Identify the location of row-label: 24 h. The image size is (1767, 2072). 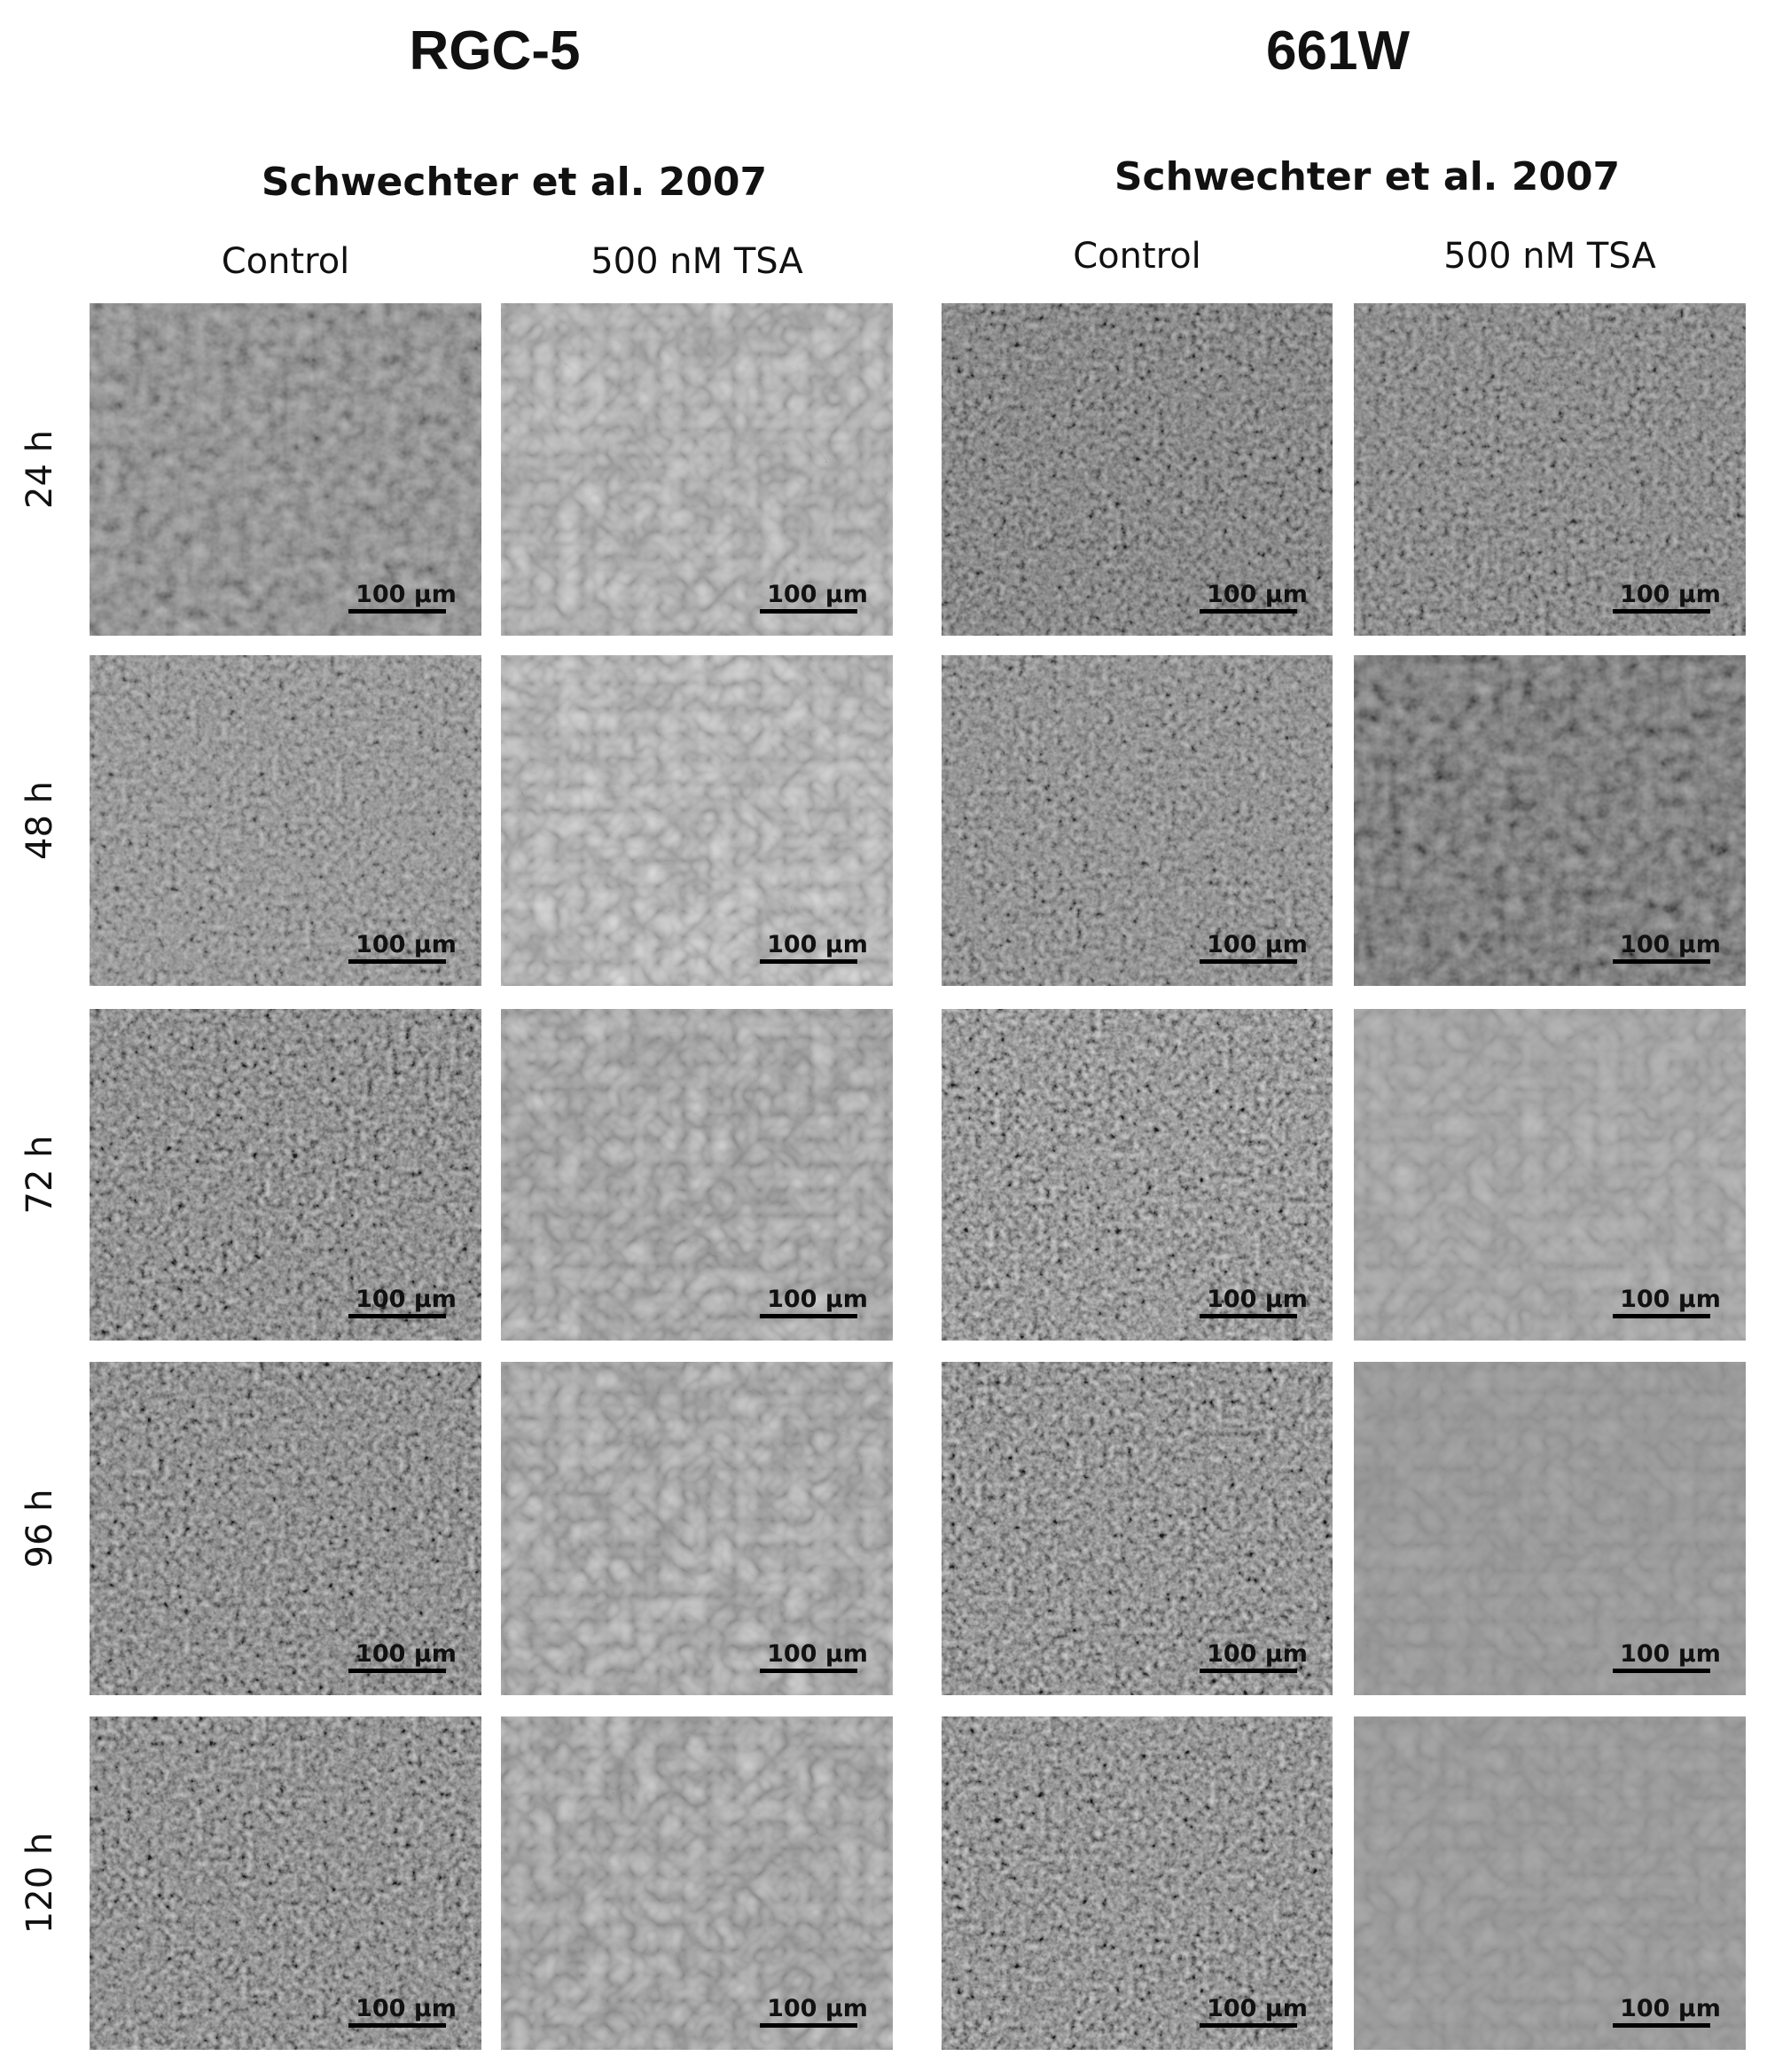
(40, 469).